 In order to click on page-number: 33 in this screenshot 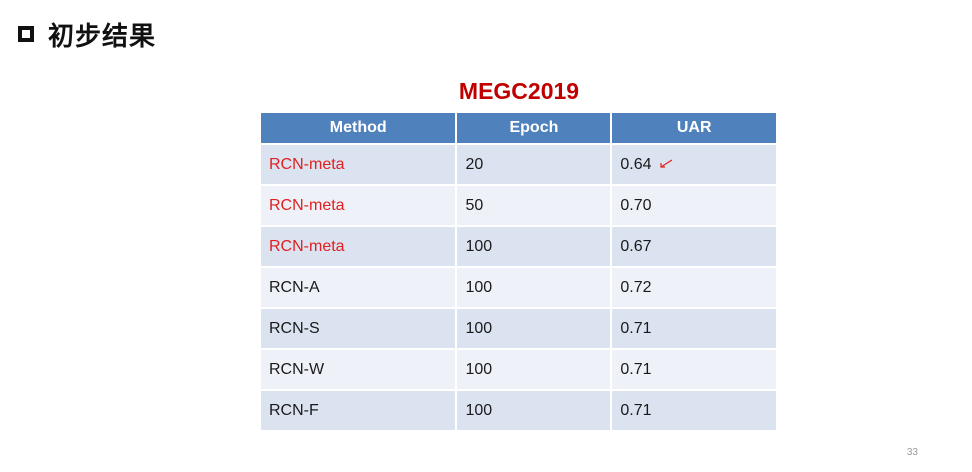, I will do `click(912, 452)`.